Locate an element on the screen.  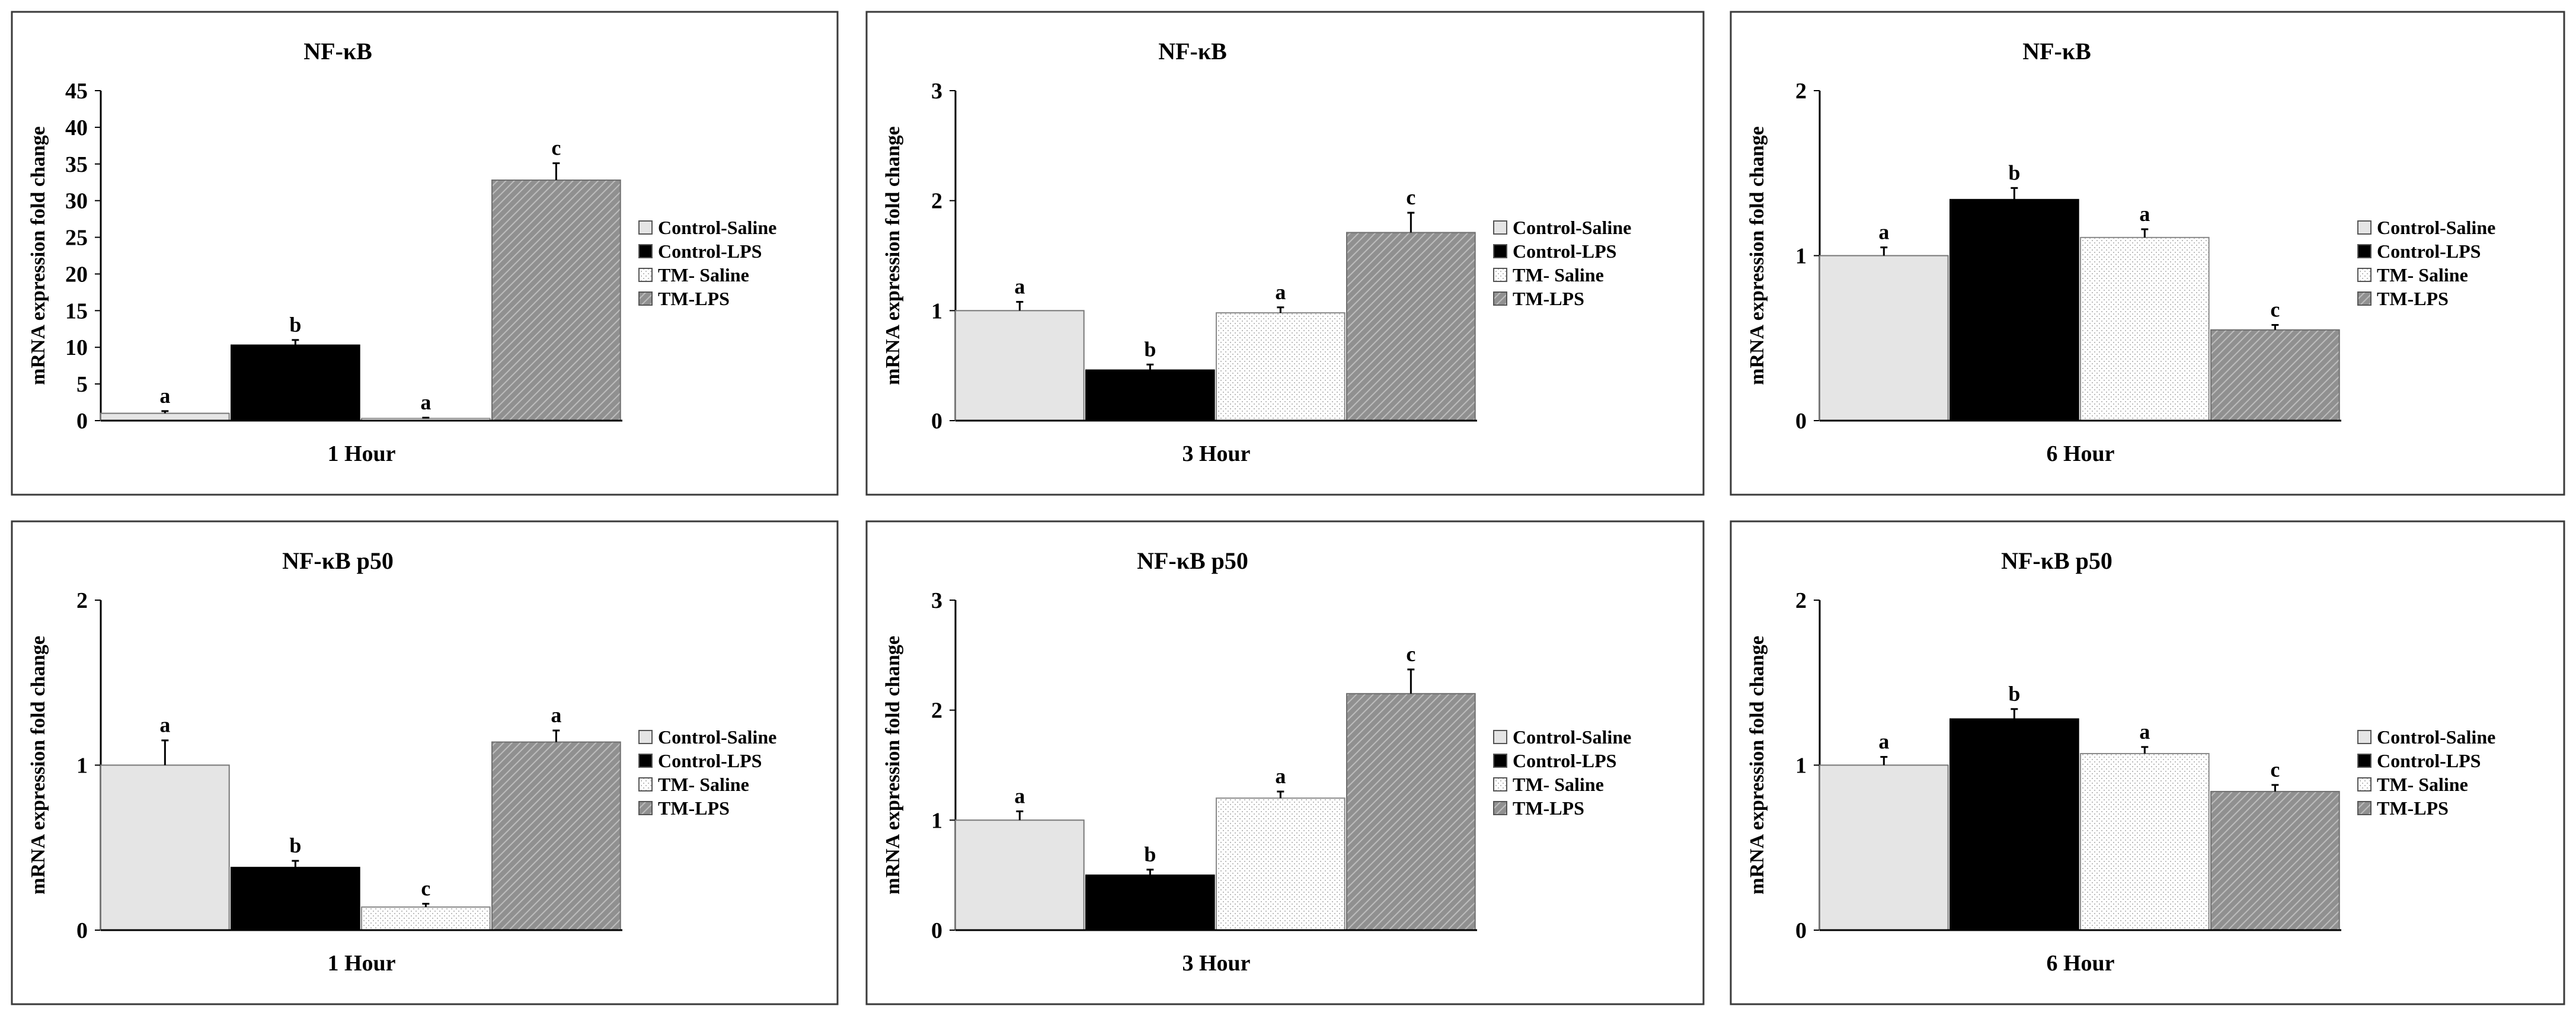
y-tick-label: 2 is located at coordinates (1801, 91).